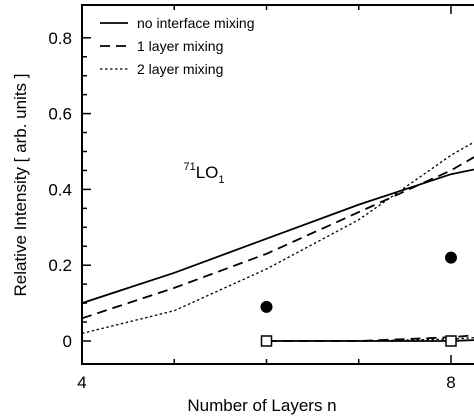  I want to click on legend-label-solid: no interface mixing, so click(196, 23).